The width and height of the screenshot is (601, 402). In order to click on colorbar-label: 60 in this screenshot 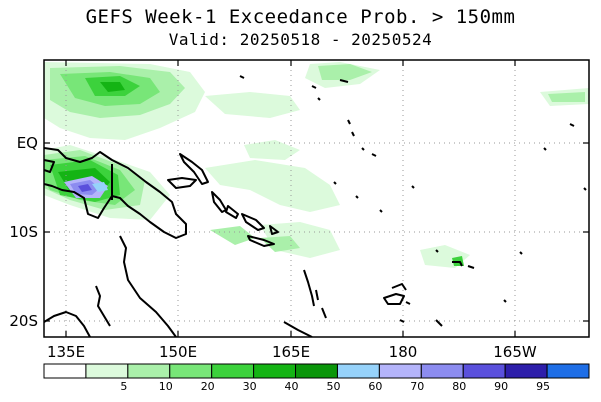, I will do `click(375, 386)`.